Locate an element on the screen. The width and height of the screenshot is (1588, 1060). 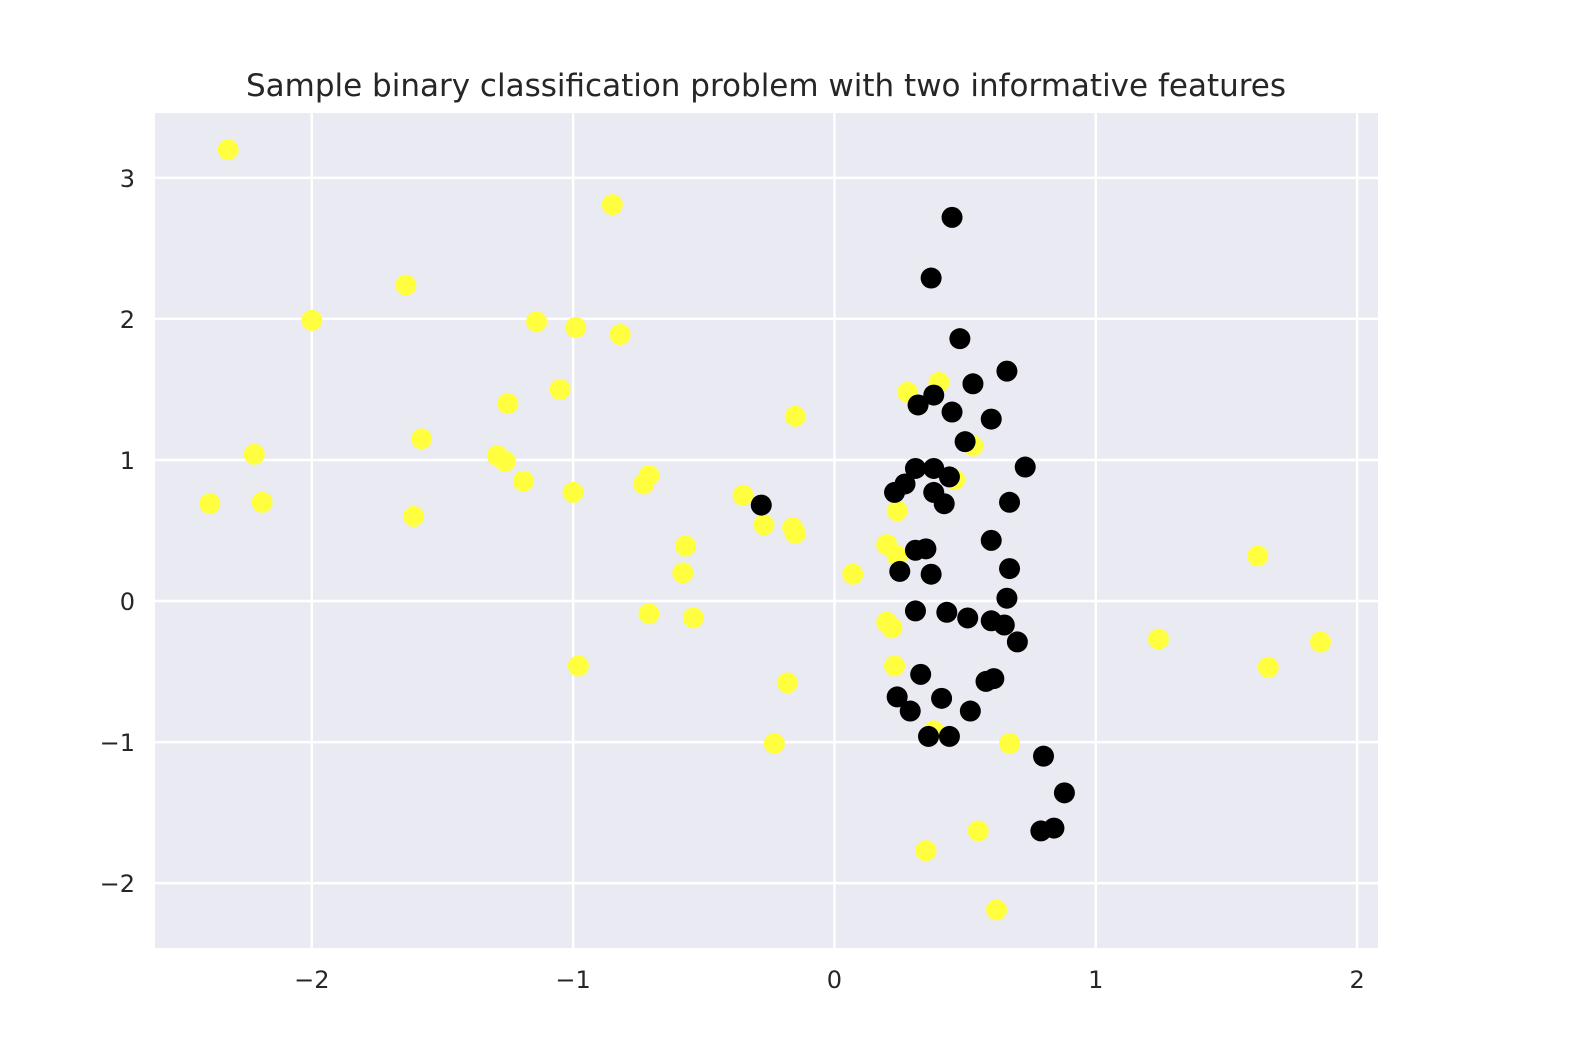
y-tick-label: −1 is located at coordinates (117, 743).